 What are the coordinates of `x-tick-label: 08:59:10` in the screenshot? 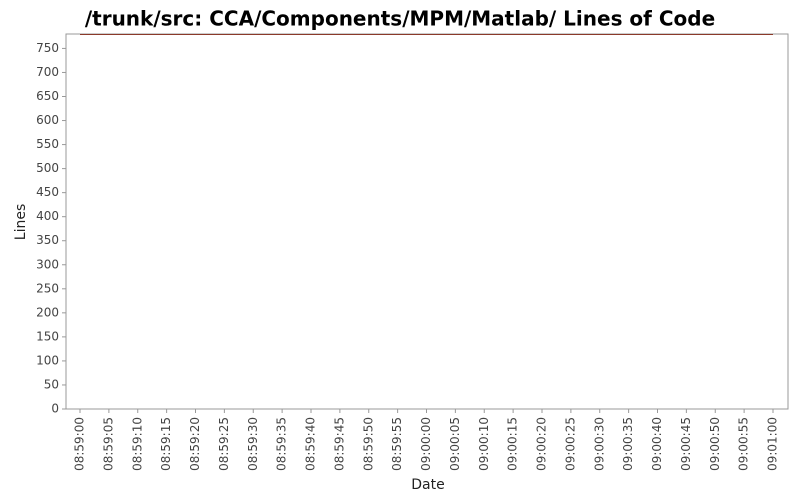 It's located at (137, 444).